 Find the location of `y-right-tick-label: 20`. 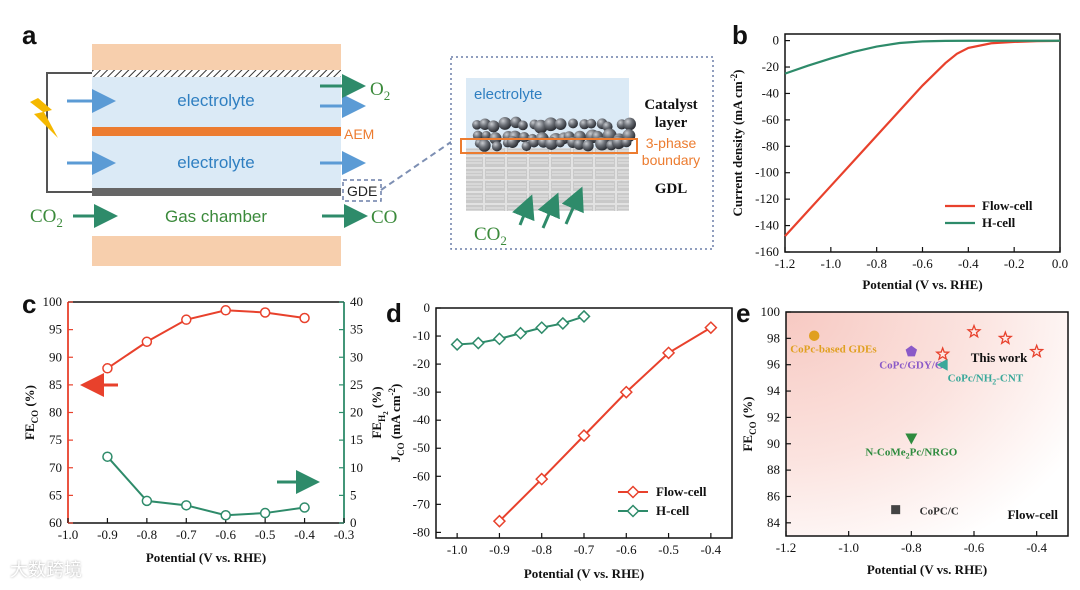

y-right-tick-label: 20 is located at coordinates (356, 412).